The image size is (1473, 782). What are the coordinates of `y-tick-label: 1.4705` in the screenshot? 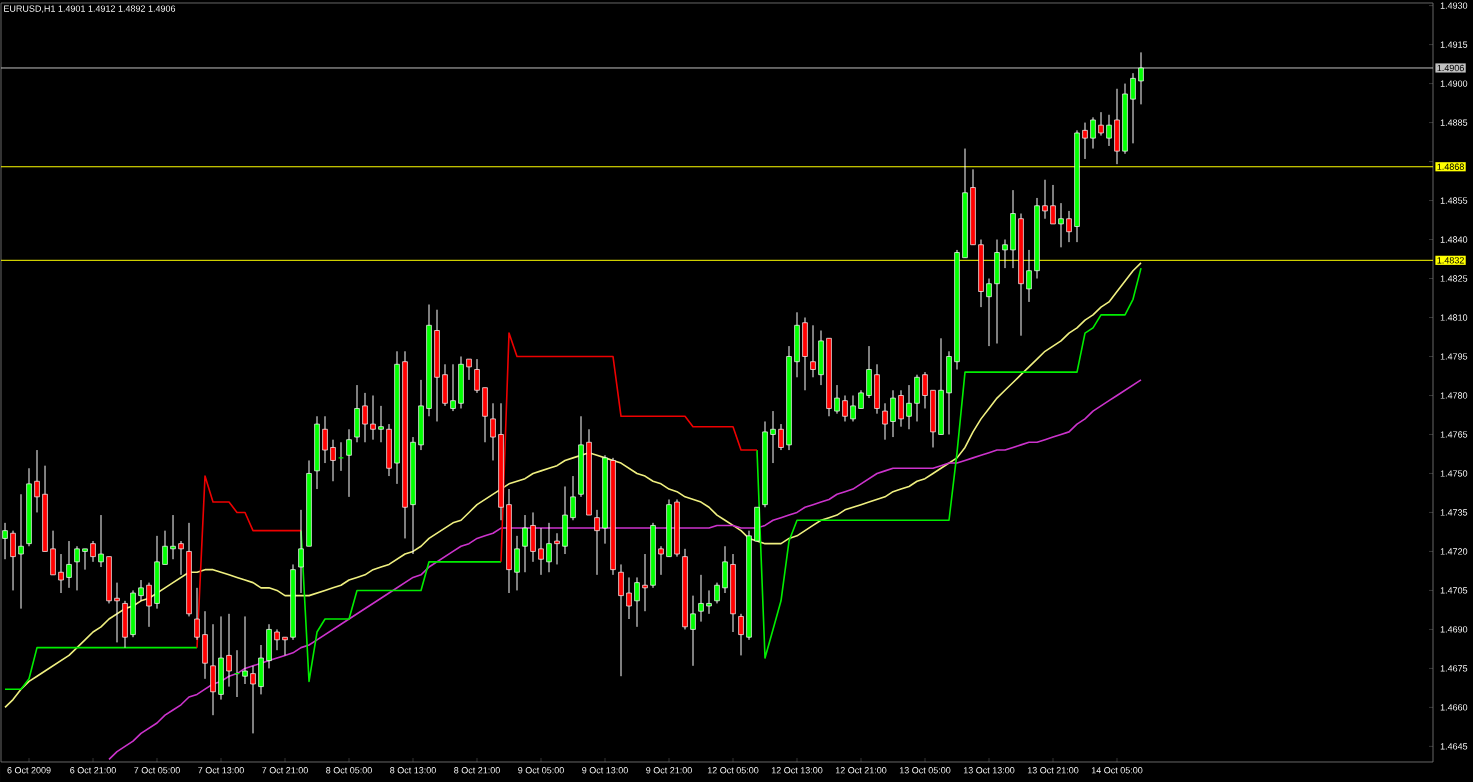 It's located at (1454, 590).